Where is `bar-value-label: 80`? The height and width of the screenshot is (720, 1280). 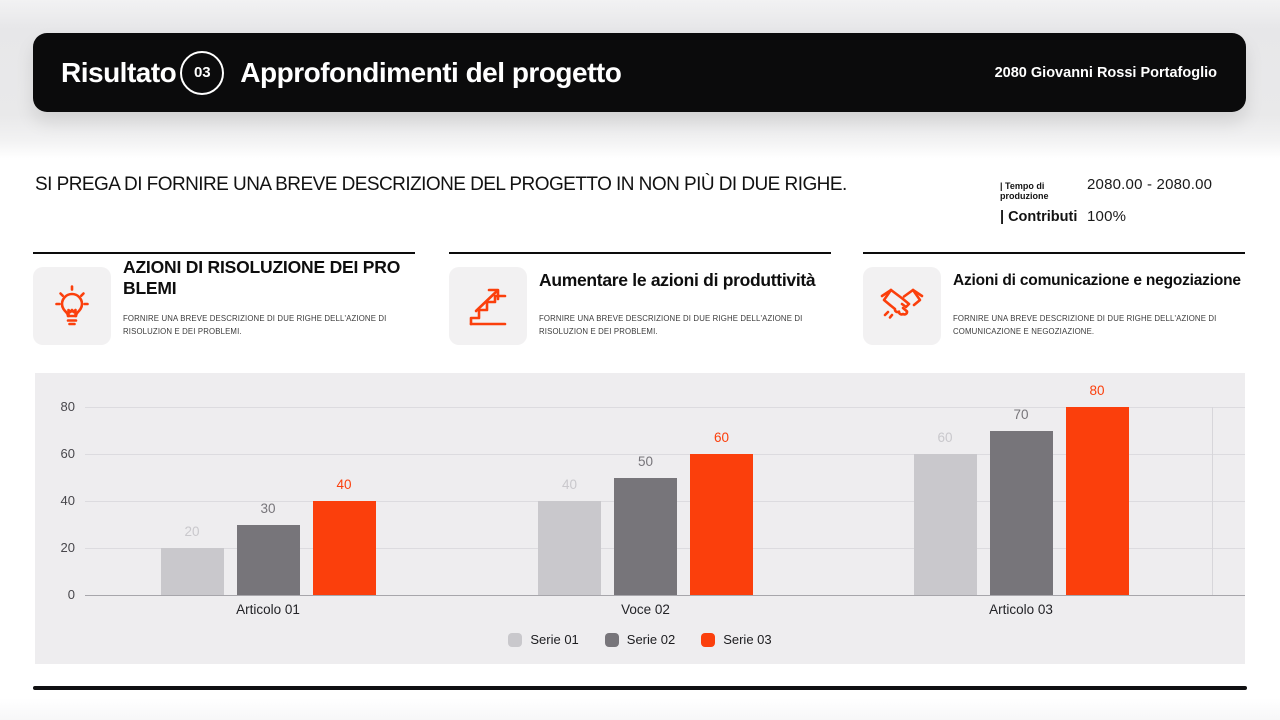
bar-value-label: 80 is located at coordinates (1097, 390).